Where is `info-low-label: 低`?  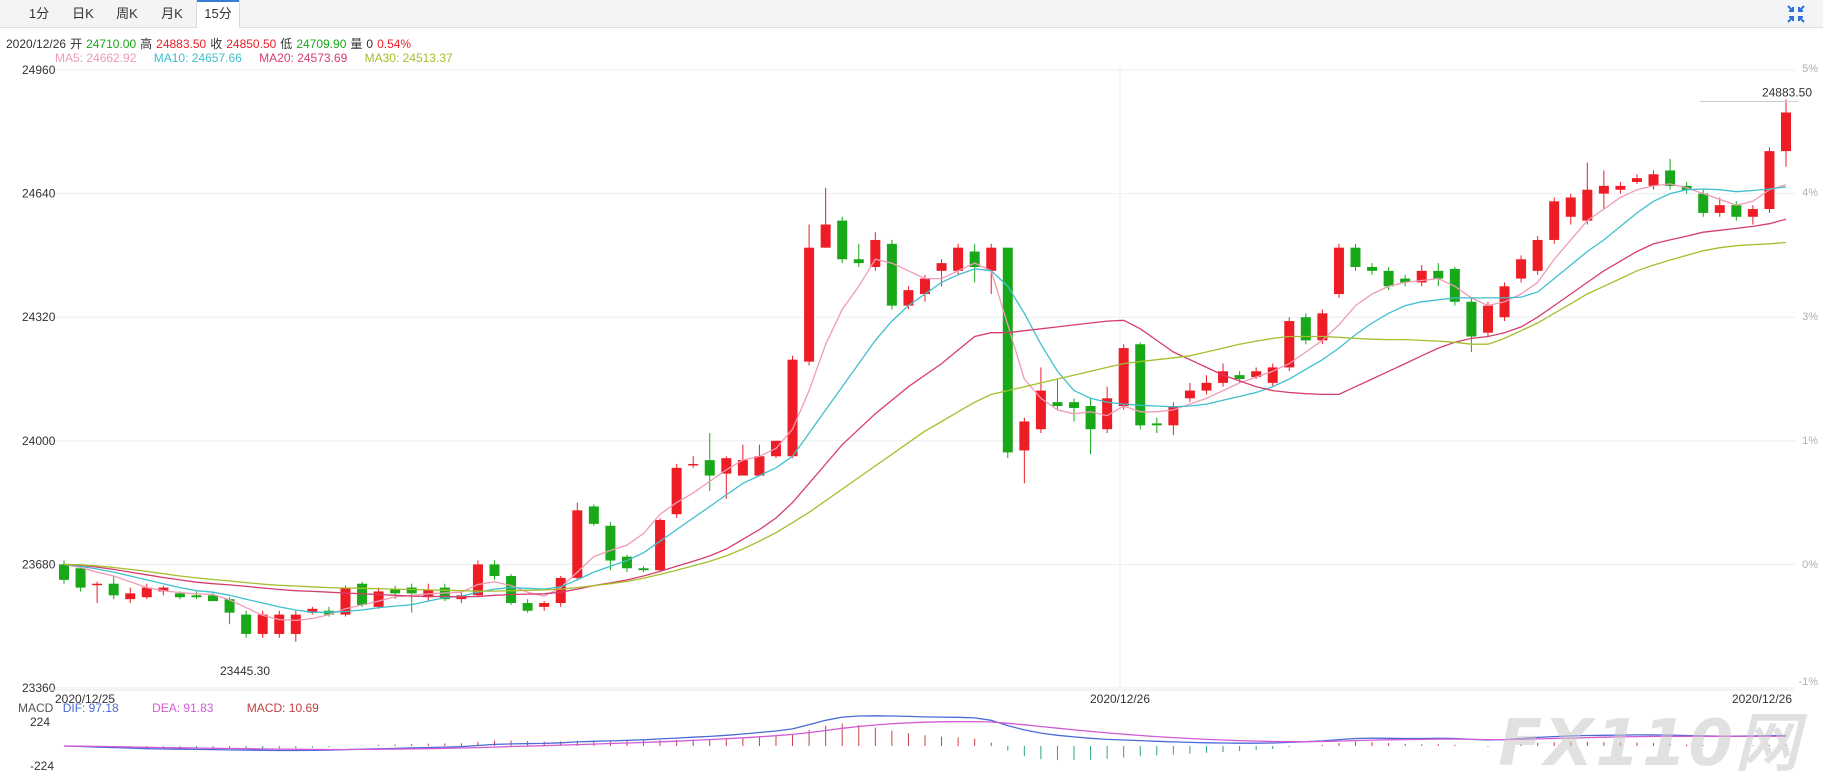
info-low-label: 低 is located at coordinates (286, 44).